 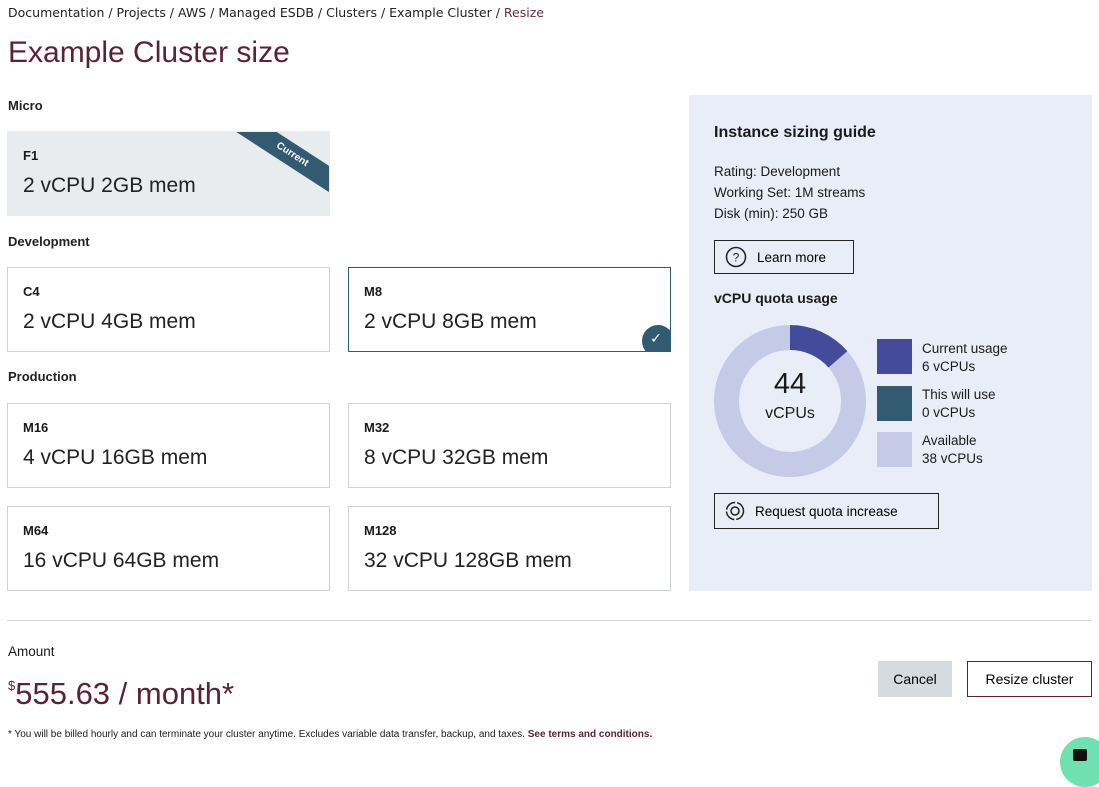 What do you see at coordinates (656, 338) in the screenshot?
I see `checkmark-icon: ✓` at bounding box center [656, 338].